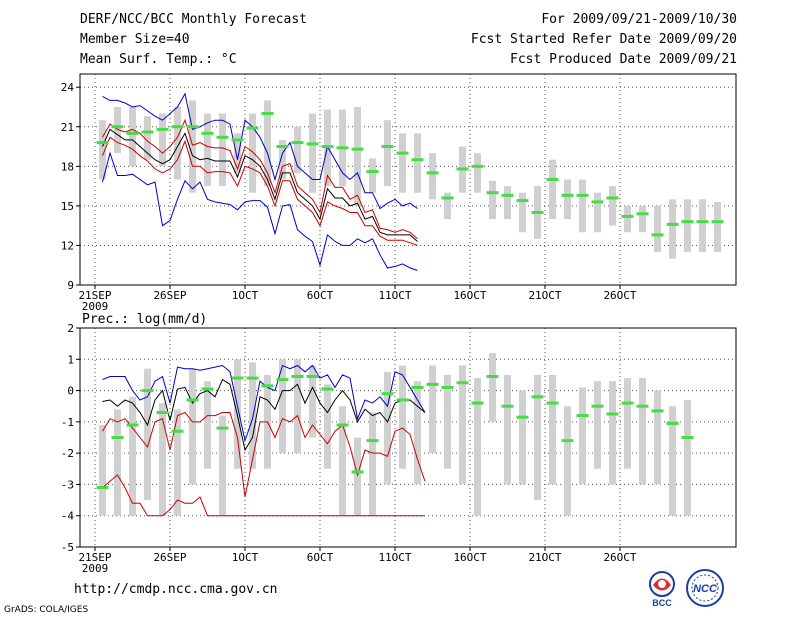 Image resolution: width=800 pixels, height=618 pixels. What do you see at coordinates (245, 295) in the screenshot?
I see `x-tick-label: 1OCT` at bounding box center [245, 295].